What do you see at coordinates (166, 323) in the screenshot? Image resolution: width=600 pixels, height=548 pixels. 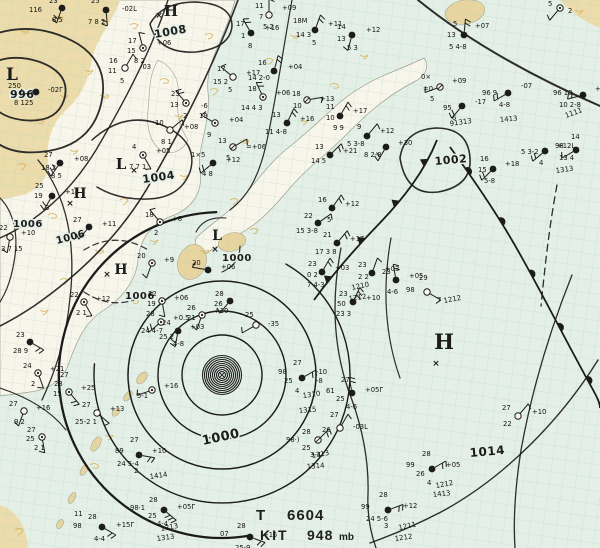 I see `station-data-value: 24` at bounding box center [166, 323].